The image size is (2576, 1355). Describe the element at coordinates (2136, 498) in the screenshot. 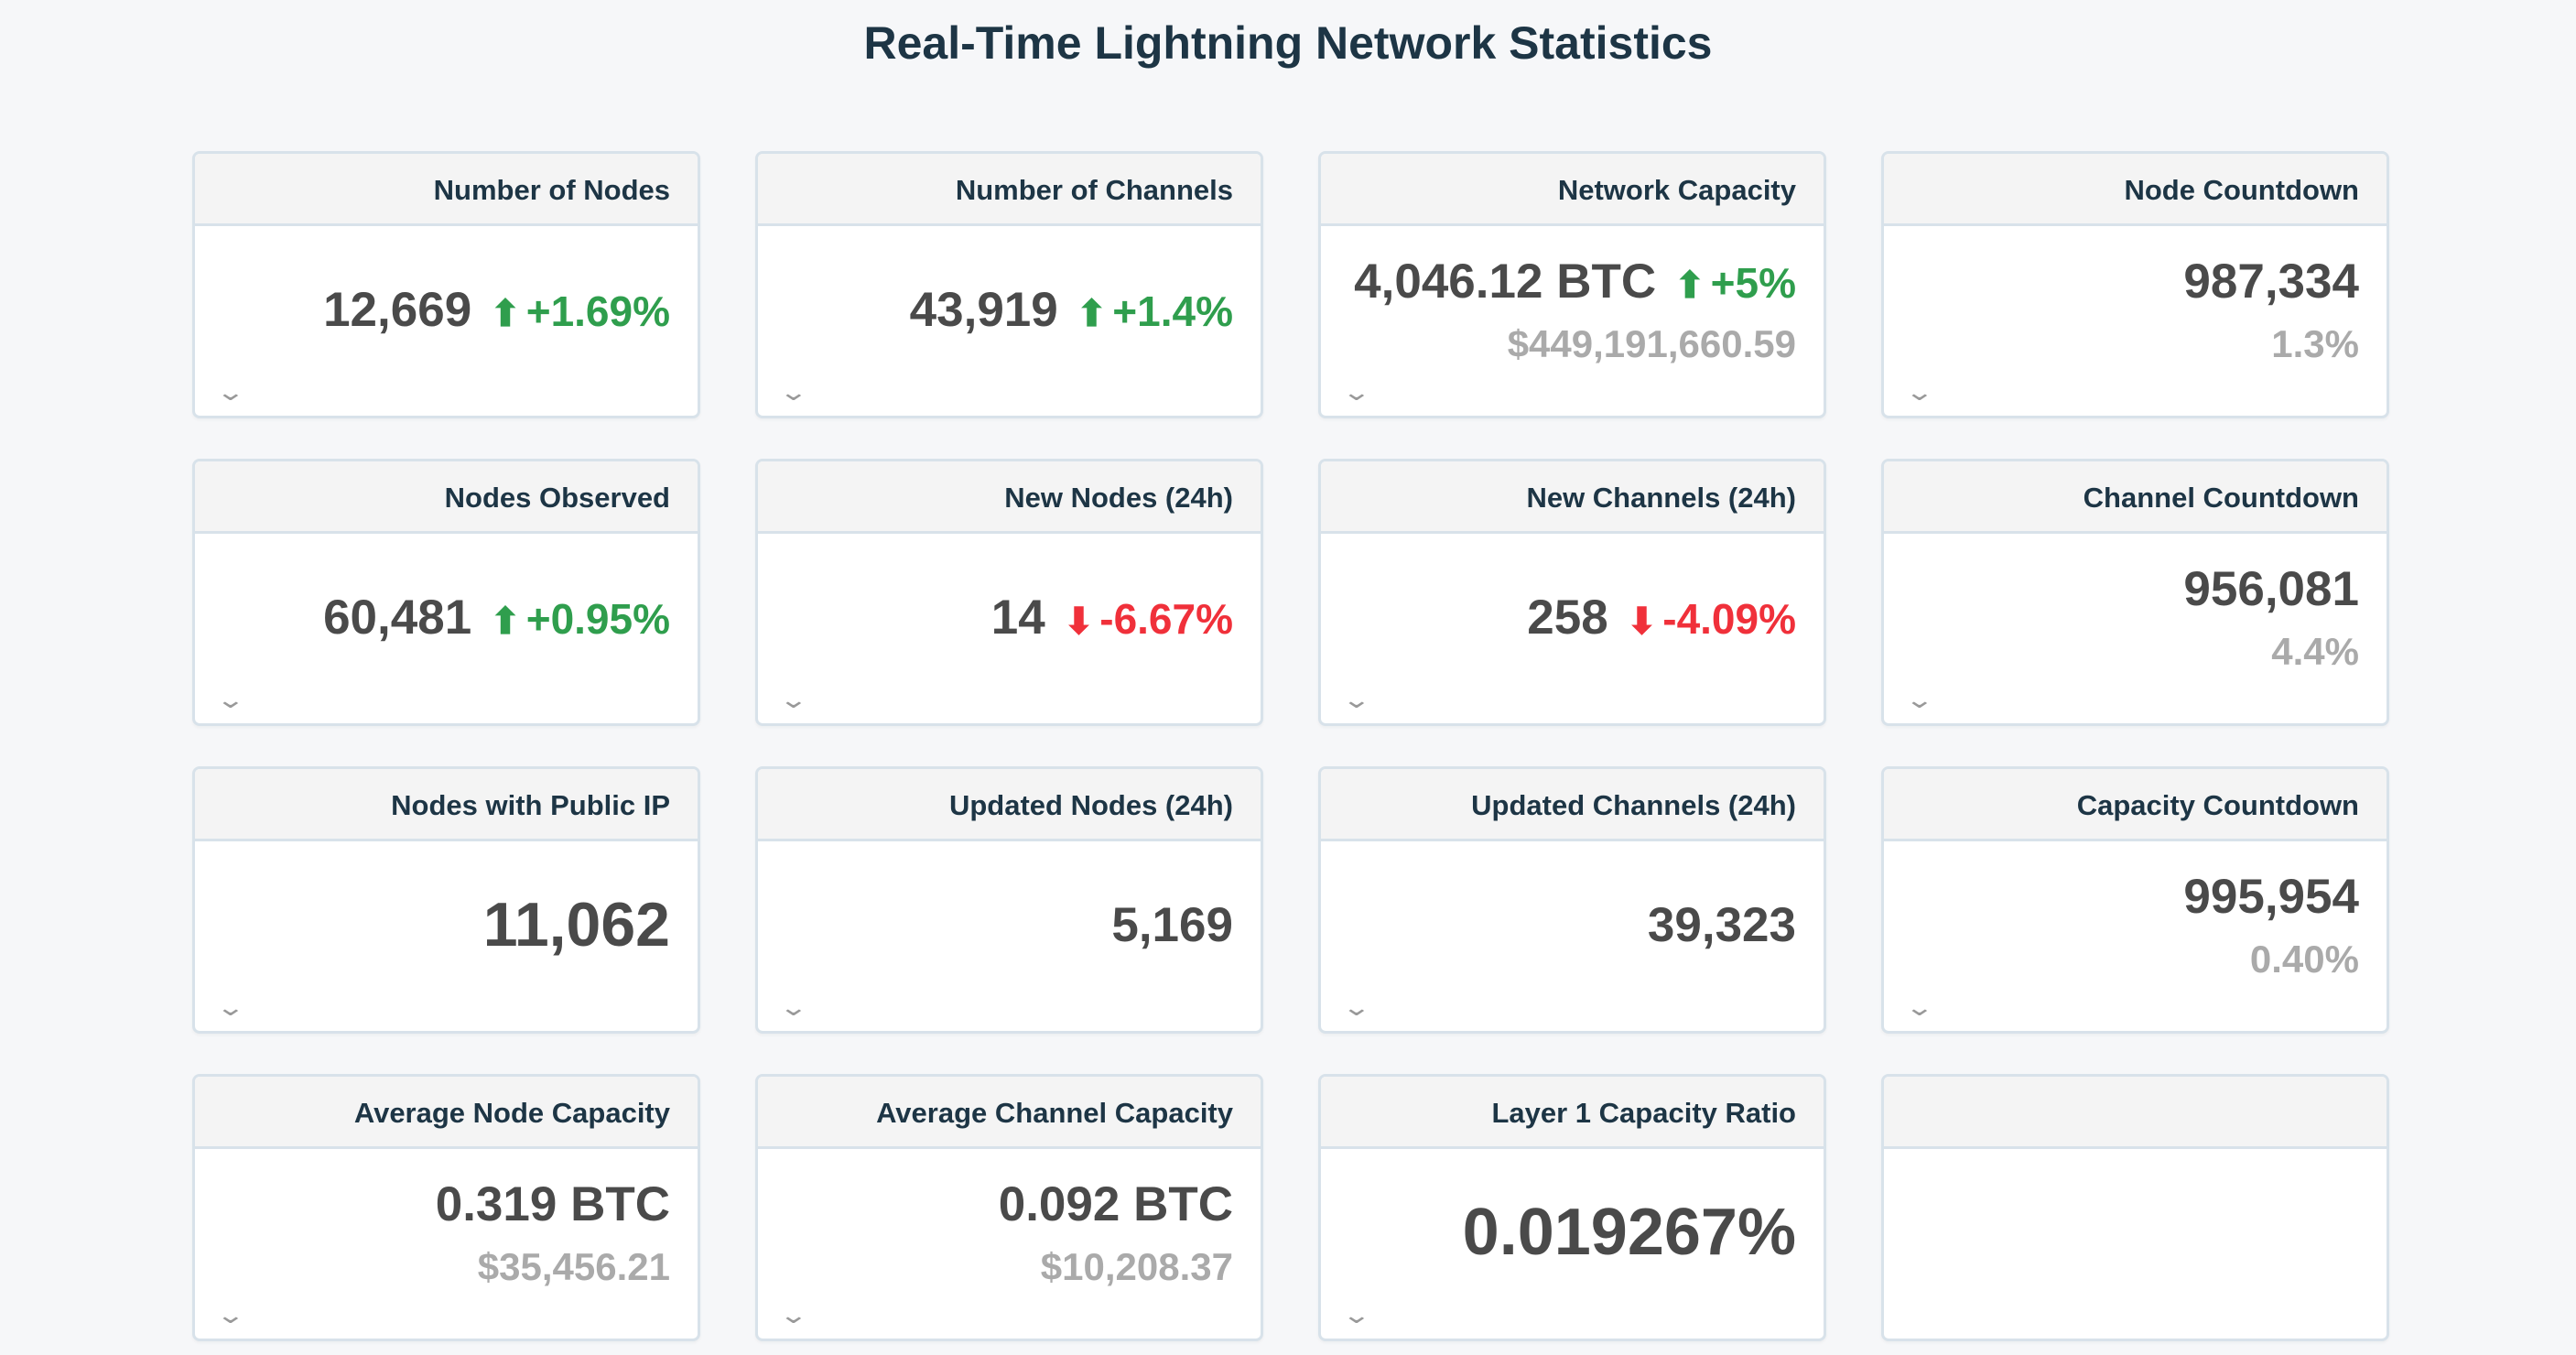

I see `stat-card-title: Channel Countdown` at that location.